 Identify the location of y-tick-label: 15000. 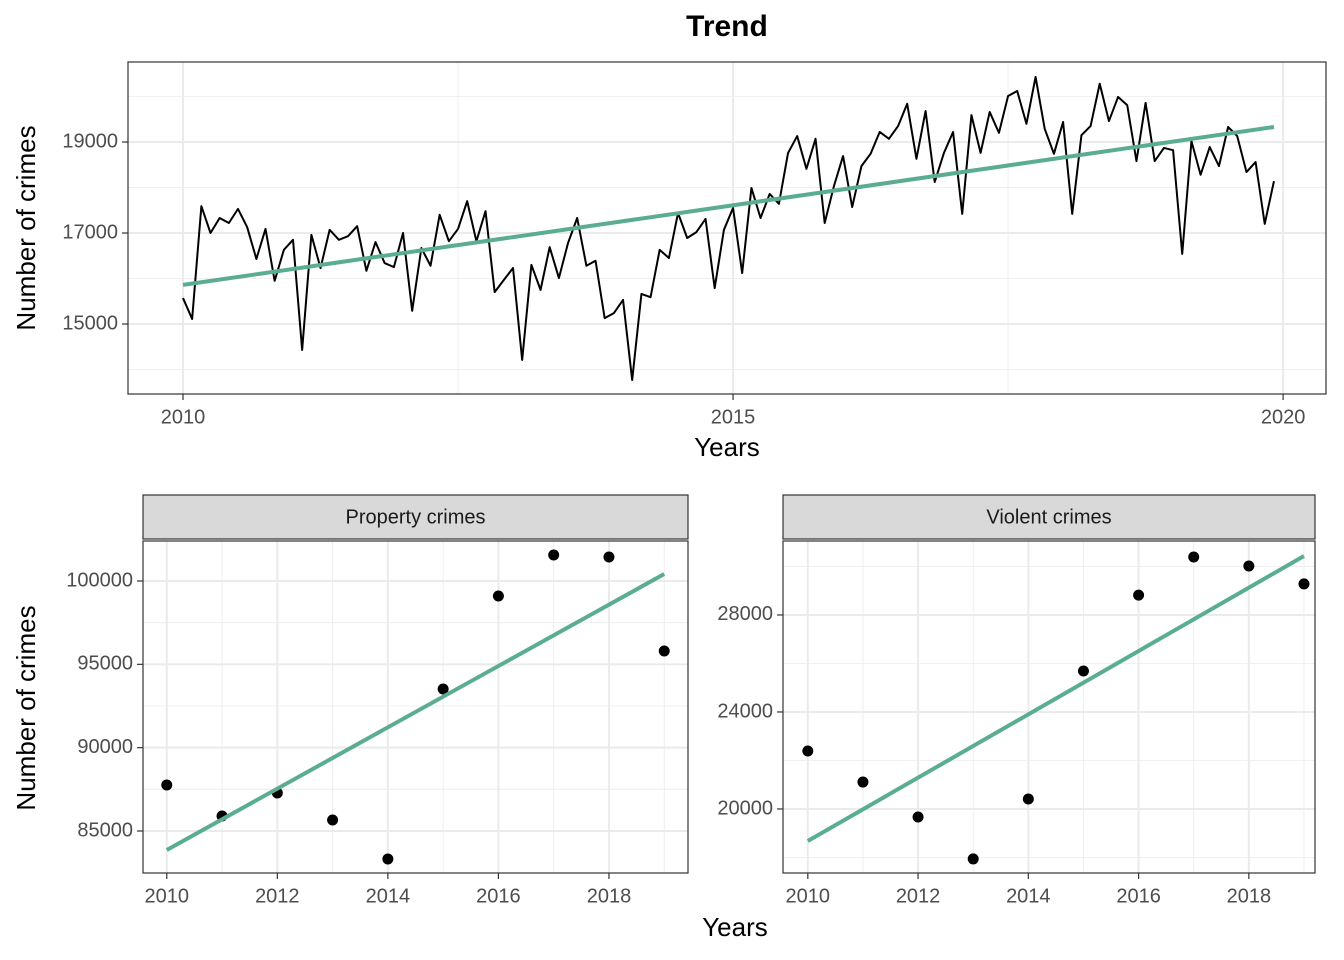
(90, 323).